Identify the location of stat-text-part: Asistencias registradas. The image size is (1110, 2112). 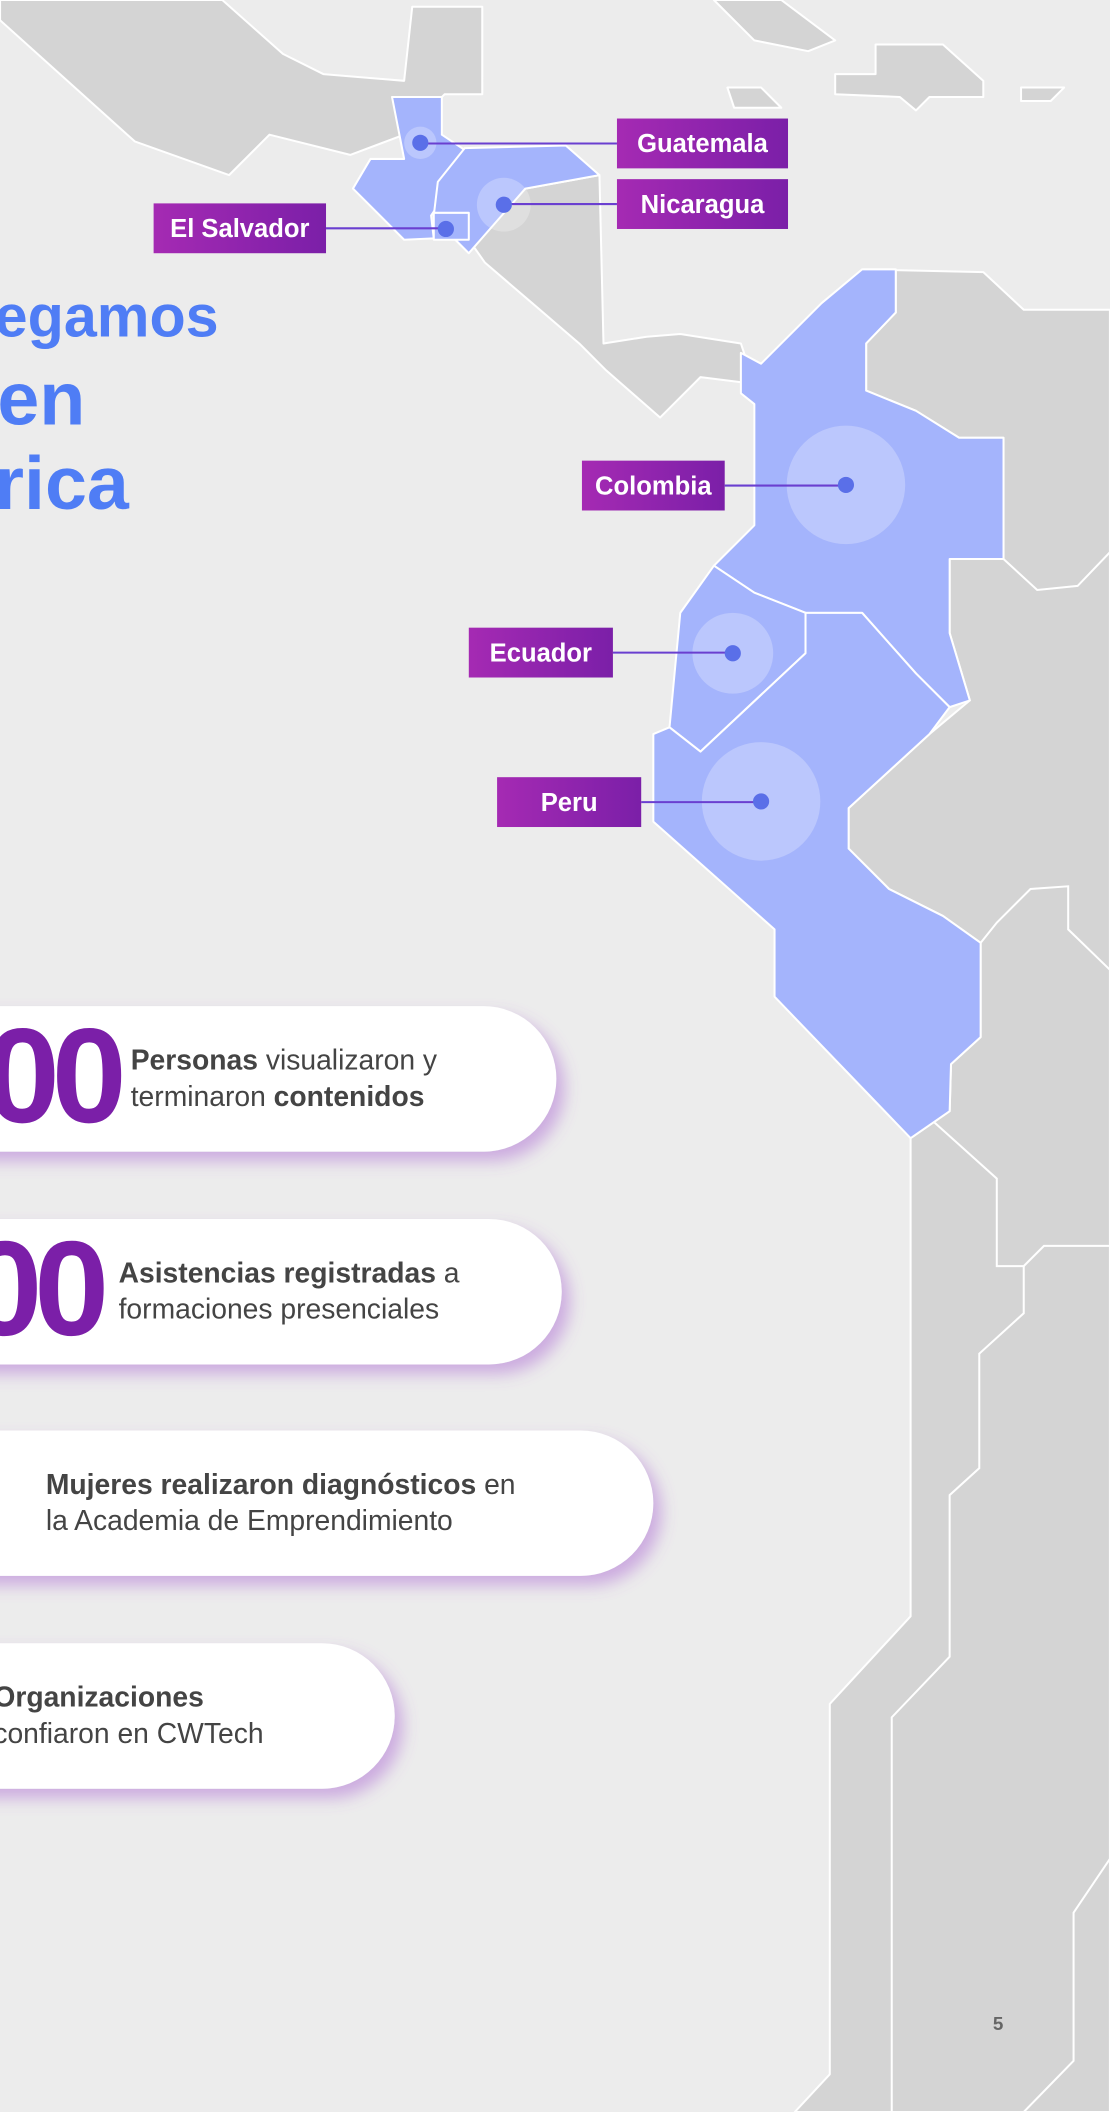
(277, 1272).